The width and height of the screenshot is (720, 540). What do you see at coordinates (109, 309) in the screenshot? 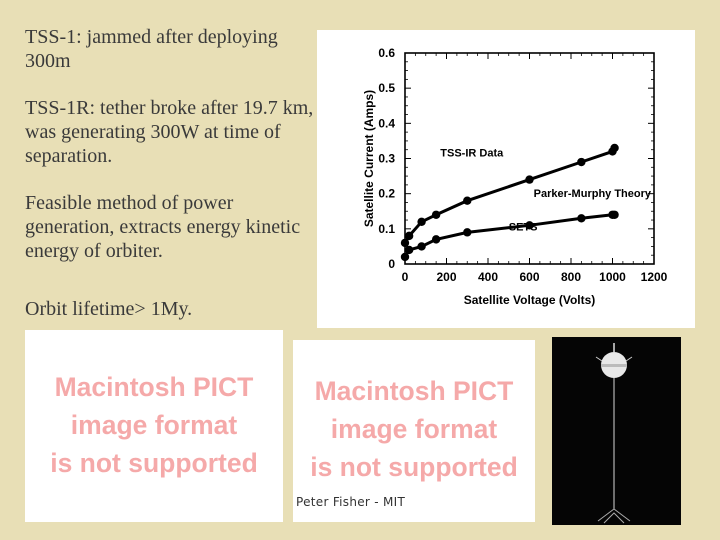
I see `bullet-orbit-lifetime: Orbit lifetime> 1My.` at bounding box center [109, 309].